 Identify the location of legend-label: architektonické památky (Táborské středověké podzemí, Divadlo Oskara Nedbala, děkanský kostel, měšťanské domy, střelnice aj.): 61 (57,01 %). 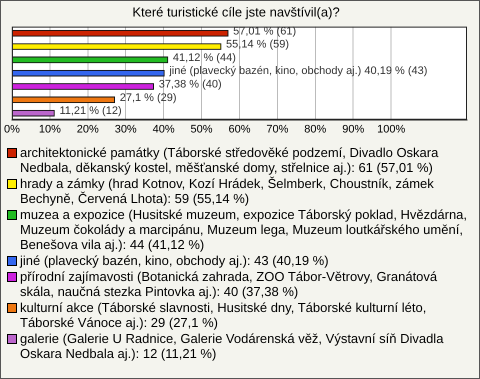
(230, 160).